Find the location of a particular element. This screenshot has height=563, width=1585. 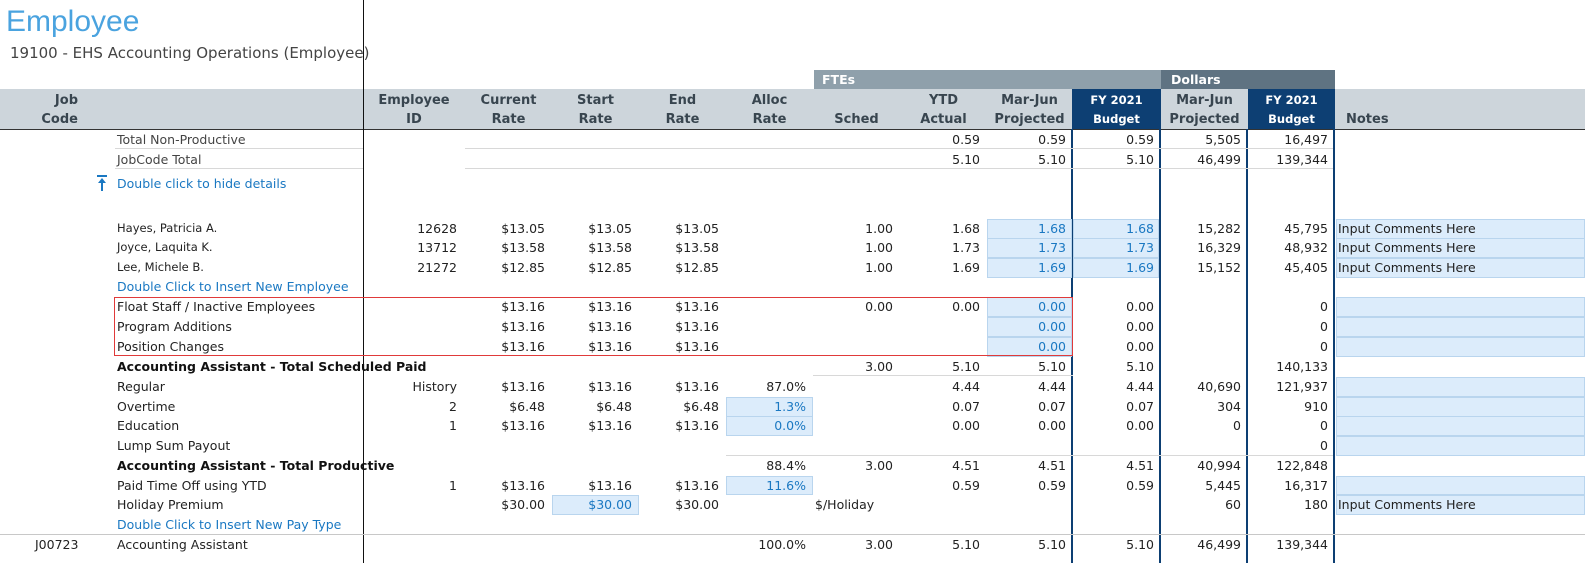

cell-alloc: 100.0% is located at coordinates (782, 544).